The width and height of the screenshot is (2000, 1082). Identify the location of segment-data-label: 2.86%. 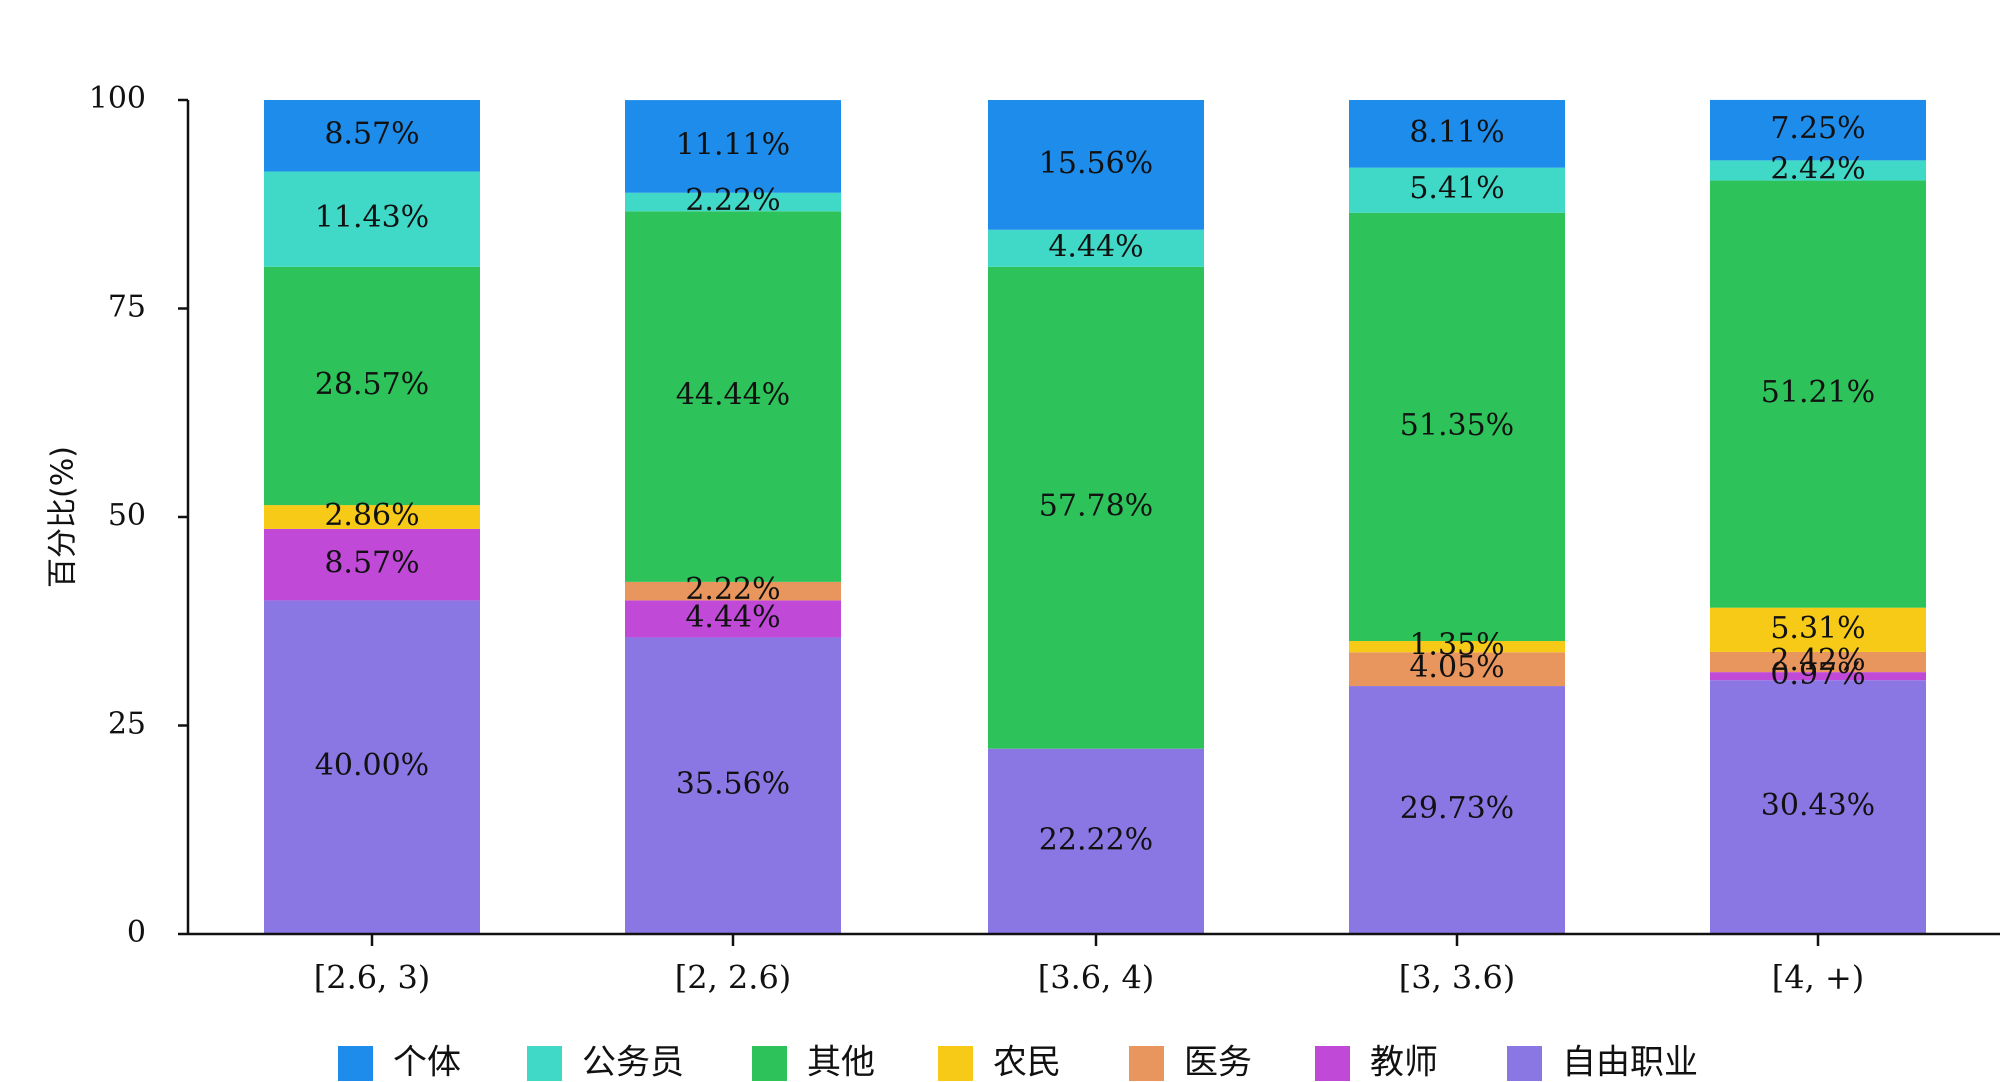
(371, 515).